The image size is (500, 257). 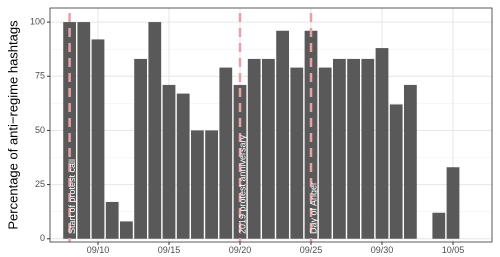 I want to click on y-tick-label: 75, so click(x=40, y=76).